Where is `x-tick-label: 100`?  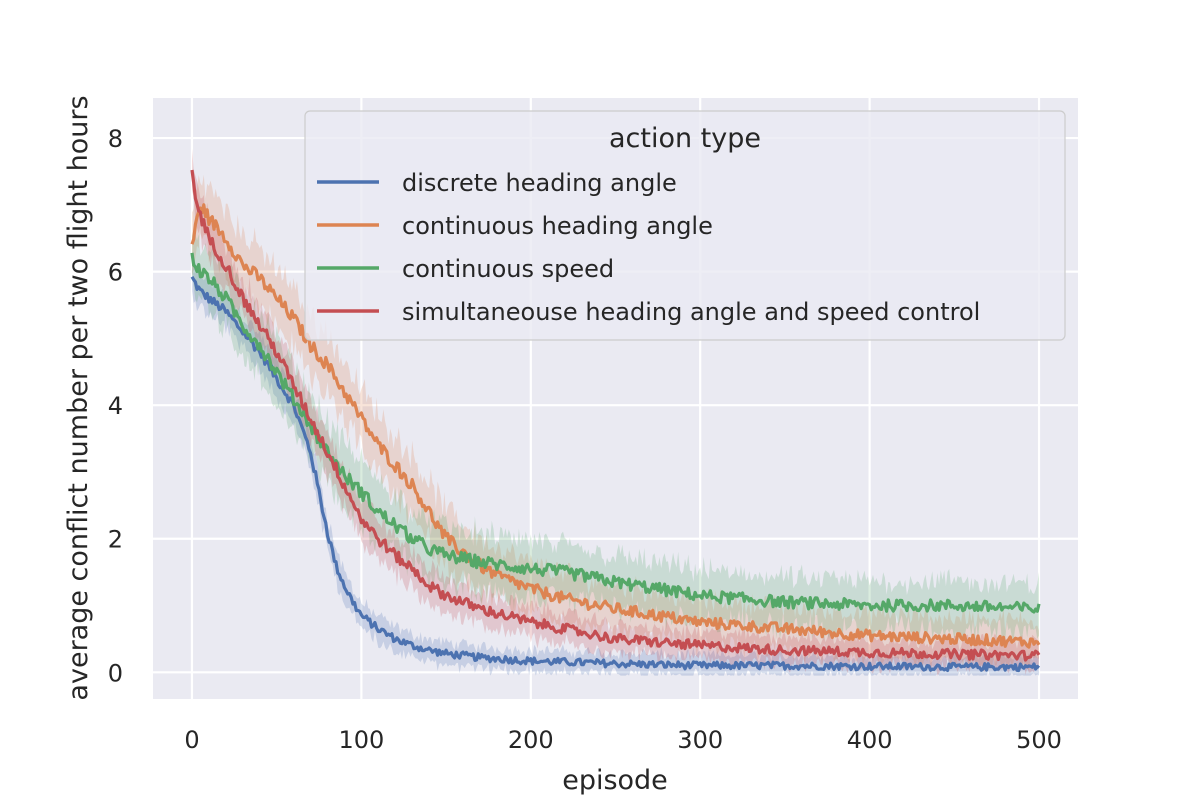 x-tick-label: 100 is located at coordinates (361, 740).